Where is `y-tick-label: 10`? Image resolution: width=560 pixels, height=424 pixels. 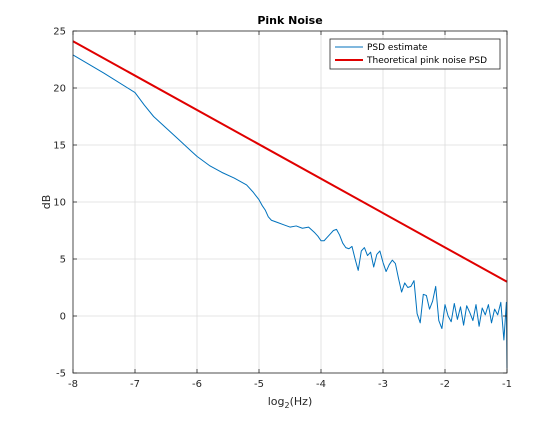 y-tick-label: 10 is located at coordinates (59, 203).